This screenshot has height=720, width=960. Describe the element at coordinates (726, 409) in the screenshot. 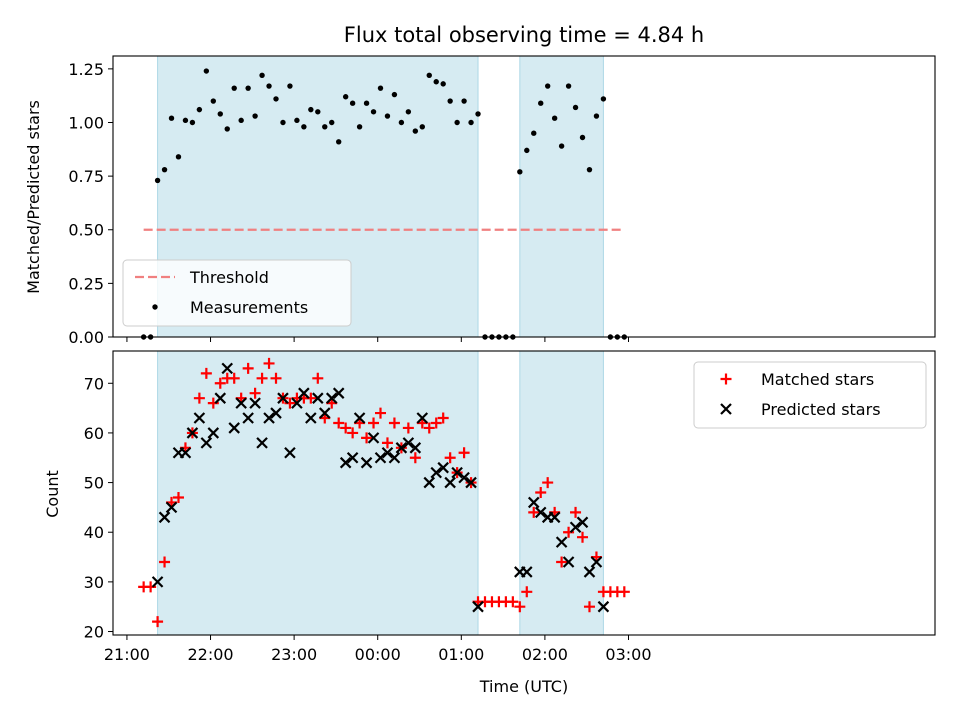

I see `legend-x-swatch` at that location.